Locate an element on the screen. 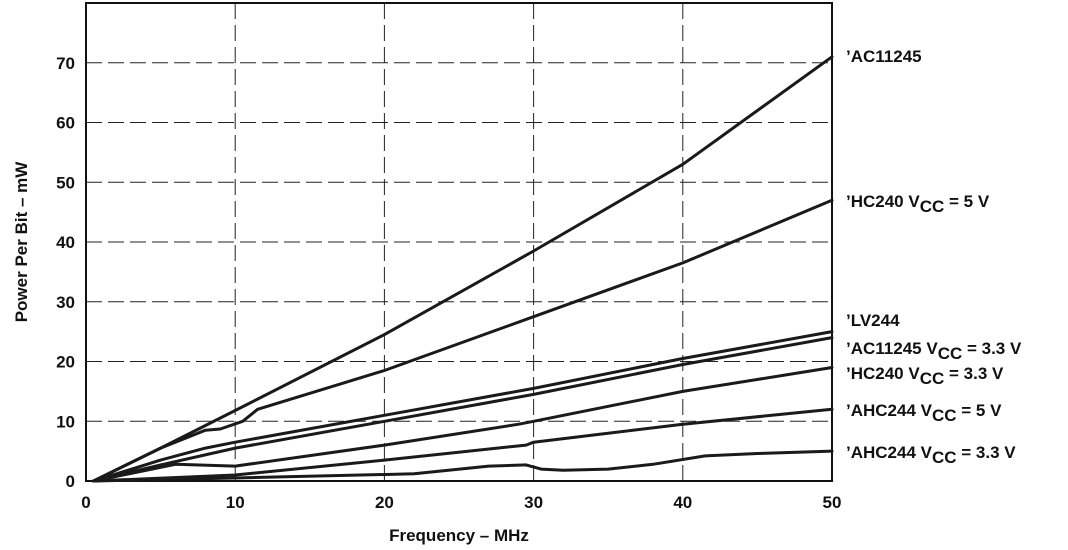  series-label-7: ’AHC244 VCC = 3.3 V is located at coordinates (931, 455).